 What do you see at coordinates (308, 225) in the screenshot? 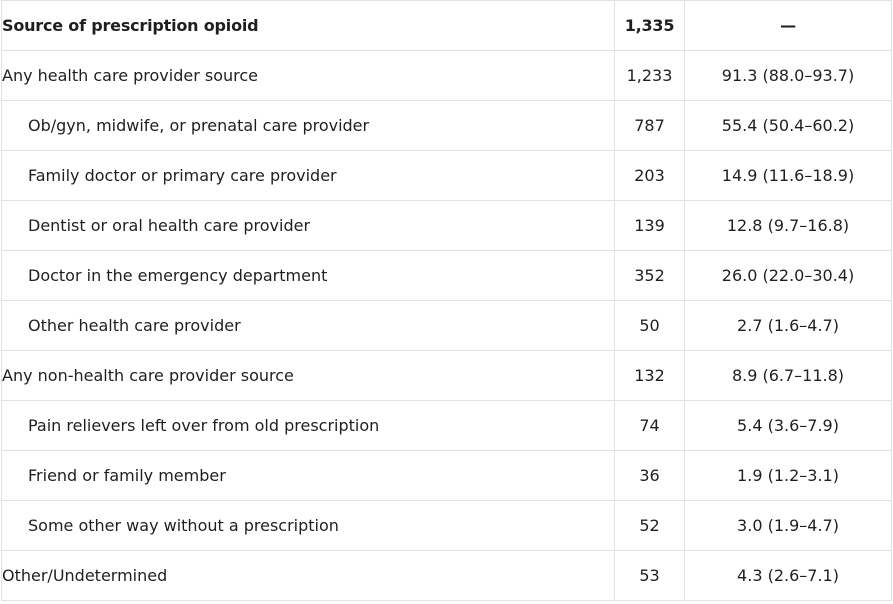
I see `row-label: Dentist or oral health care provider` at bounding box center [308, 225].